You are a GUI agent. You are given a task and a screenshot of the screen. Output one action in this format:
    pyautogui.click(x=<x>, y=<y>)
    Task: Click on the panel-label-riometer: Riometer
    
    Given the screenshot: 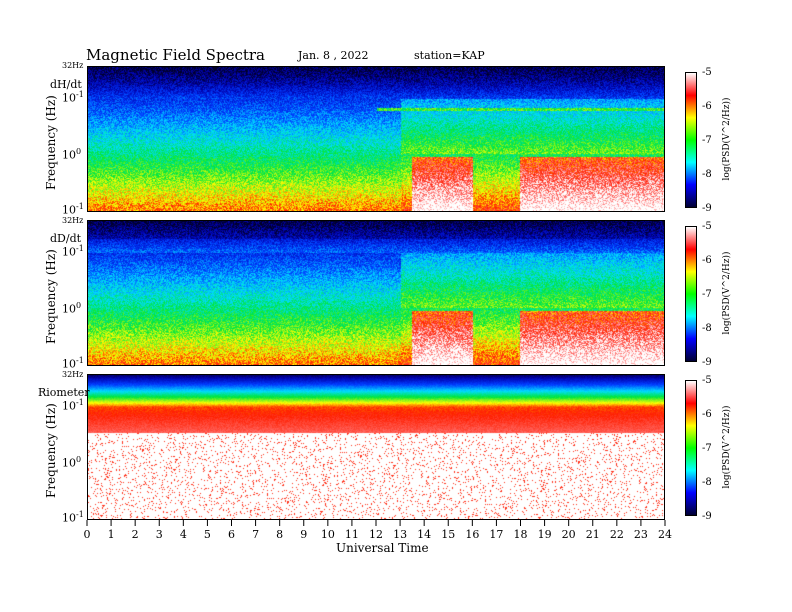 What is the action you would take?
    pyautogui.click(x=64, y=392)
    